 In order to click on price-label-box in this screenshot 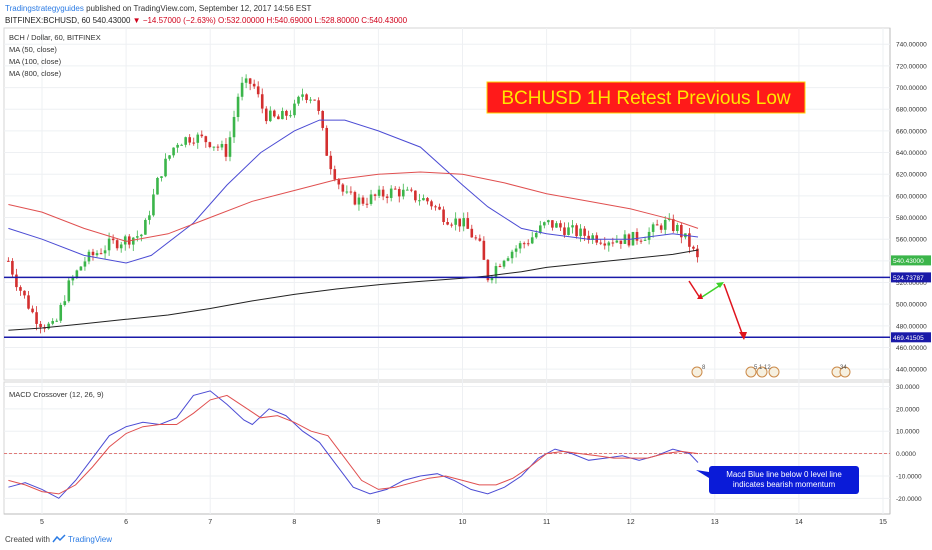, I will do `click(911, 260)`.